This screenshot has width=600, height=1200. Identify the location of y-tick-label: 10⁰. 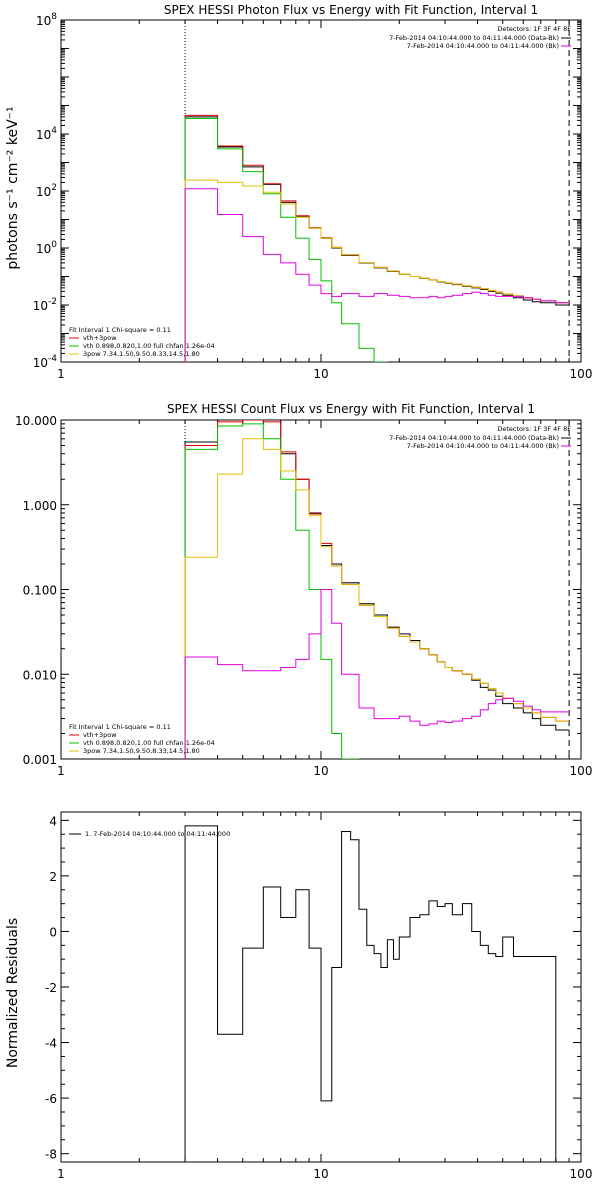
(46, 248).